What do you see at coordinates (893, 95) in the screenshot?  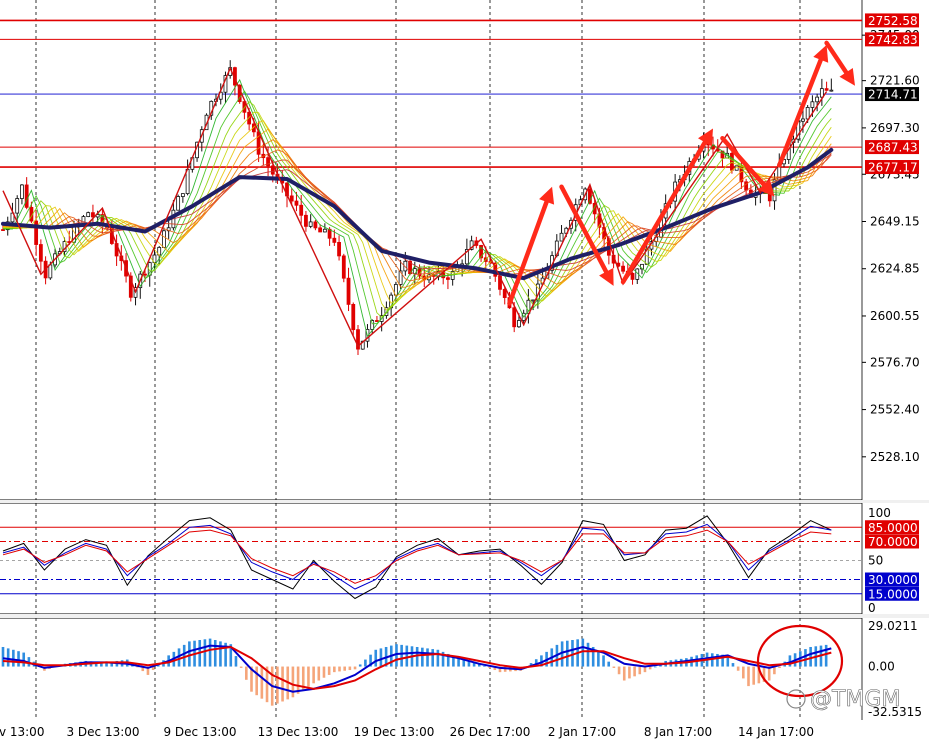 I see `price-tag-label: 2714.71` at bounding box center [893, 95].